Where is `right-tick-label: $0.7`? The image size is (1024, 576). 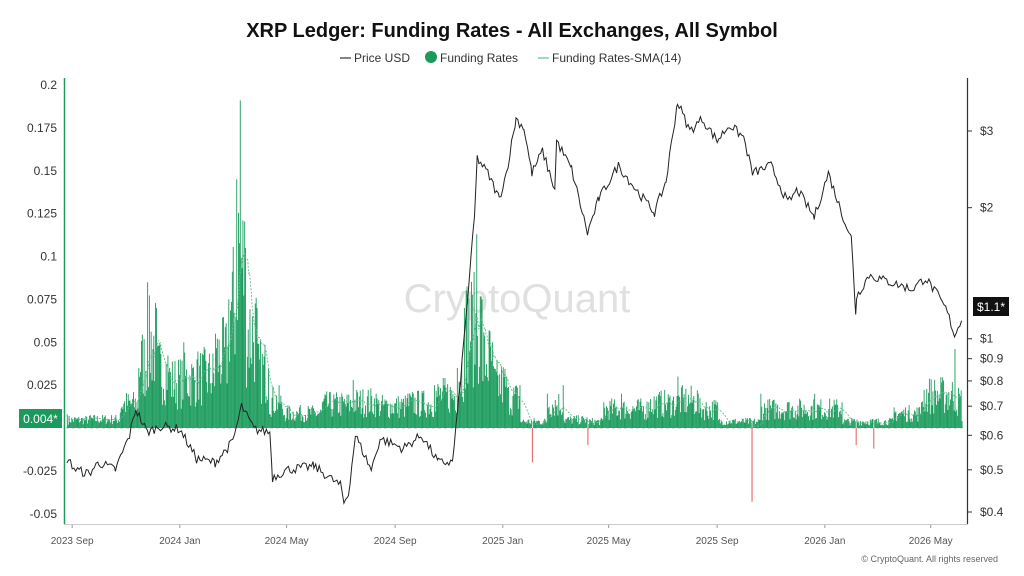 right-tick-label: $0.7 is located at coordinates (992, 406).